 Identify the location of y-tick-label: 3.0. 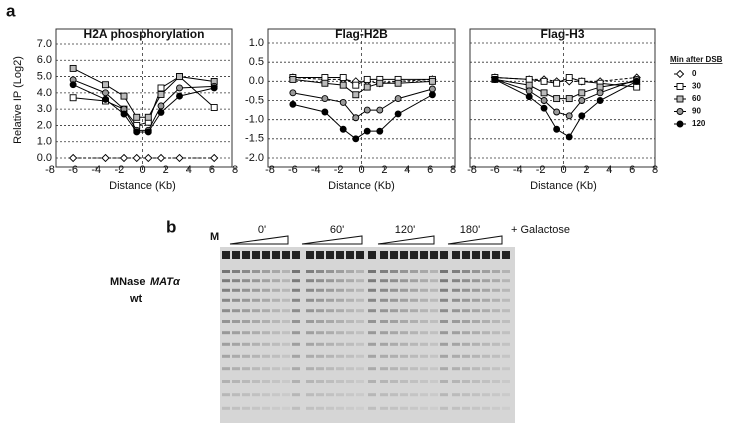
(44, 109).